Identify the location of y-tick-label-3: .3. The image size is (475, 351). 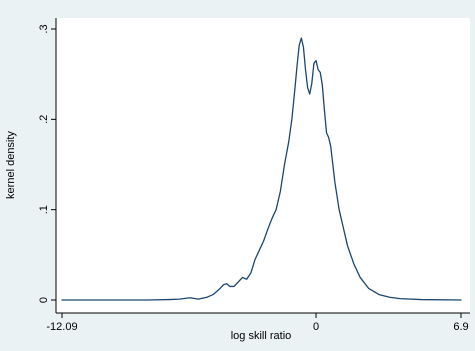
(44, 28).